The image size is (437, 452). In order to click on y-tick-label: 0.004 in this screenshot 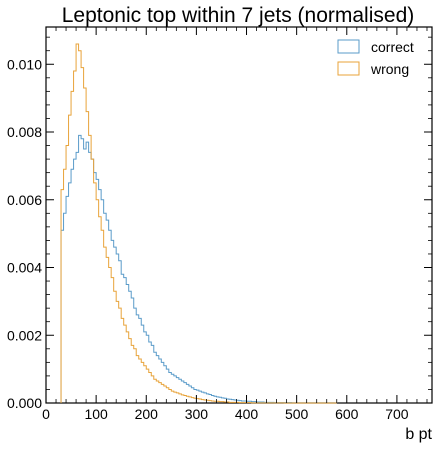, I will do `click(24, 268)`.